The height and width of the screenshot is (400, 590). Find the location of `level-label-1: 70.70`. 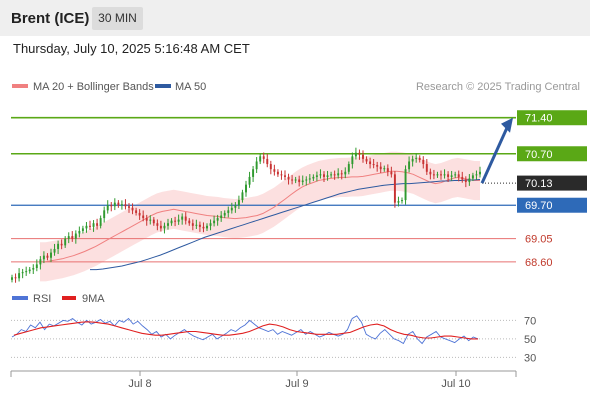

level-label-1: 70.70 is located at coordinates (539, 155).